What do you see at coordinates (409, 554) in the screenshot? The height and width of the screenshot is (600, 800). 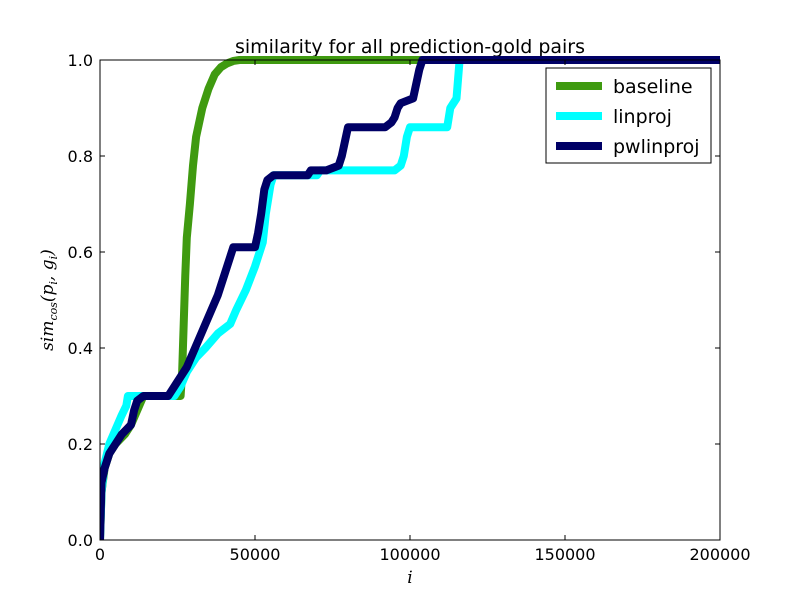 I see `x-tick-label: 100000` at bounding box center [409, 554].